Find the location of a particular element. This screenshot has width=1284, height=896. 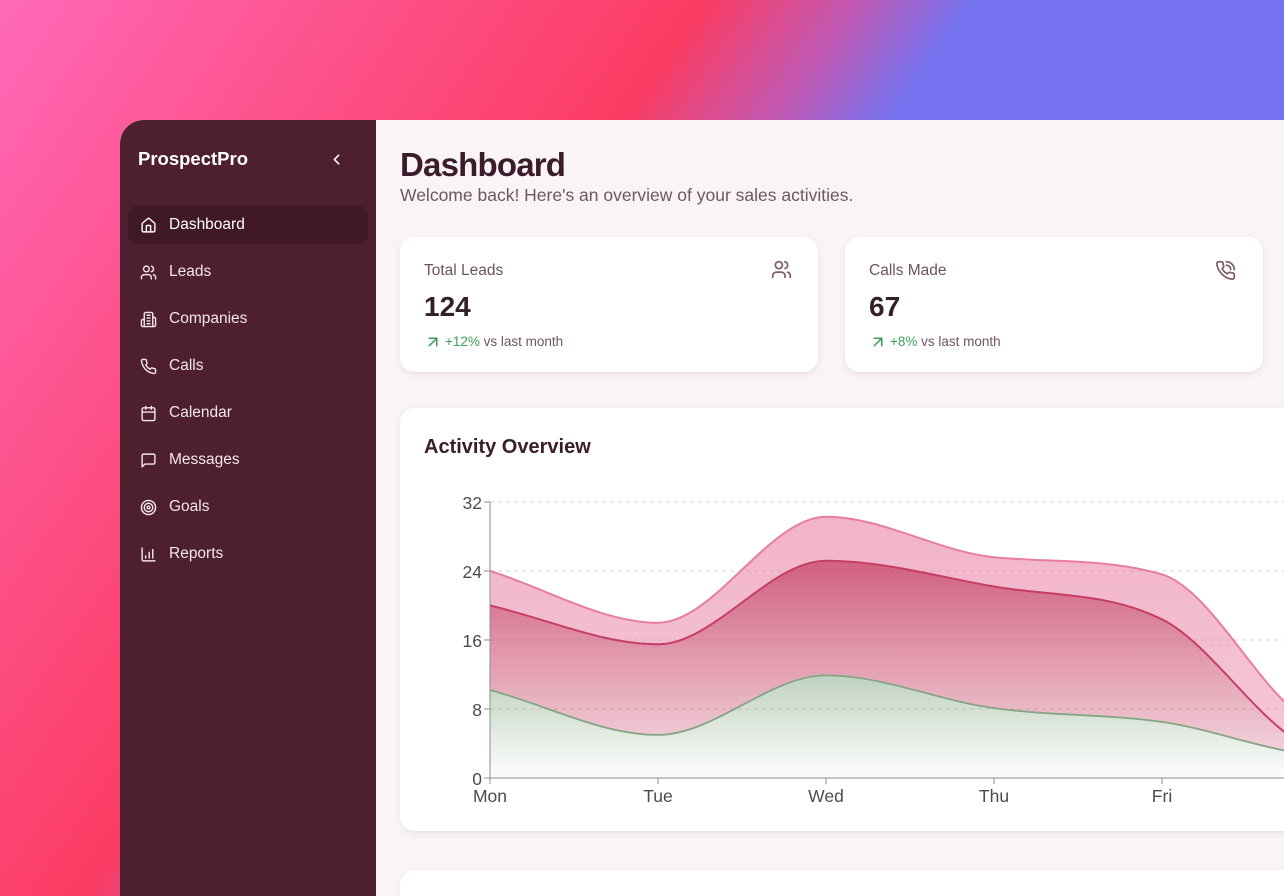

svg-text: 0 is located at coordinates (477, 779).